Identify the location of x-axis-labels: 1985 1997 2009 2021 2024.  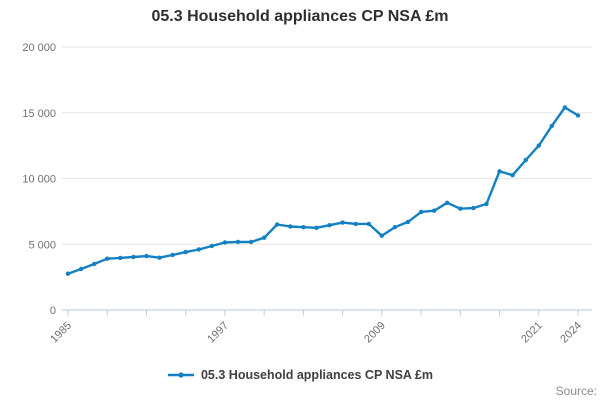
(316, 333).